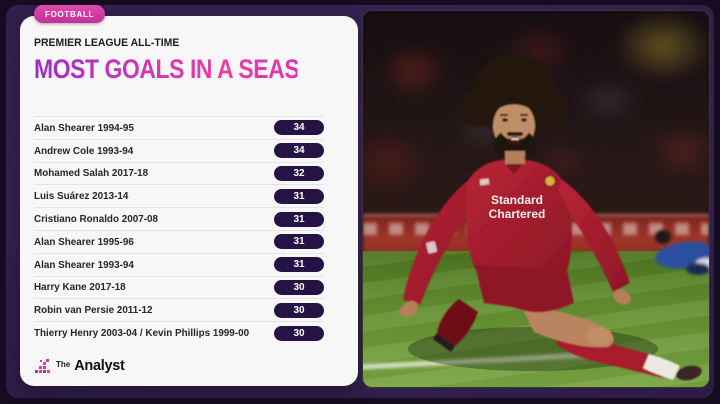  Describe the element at coordinates (179, 173) in the screenshot. I see `table-row: Mohamed Salah 2017-18 32` at that location.